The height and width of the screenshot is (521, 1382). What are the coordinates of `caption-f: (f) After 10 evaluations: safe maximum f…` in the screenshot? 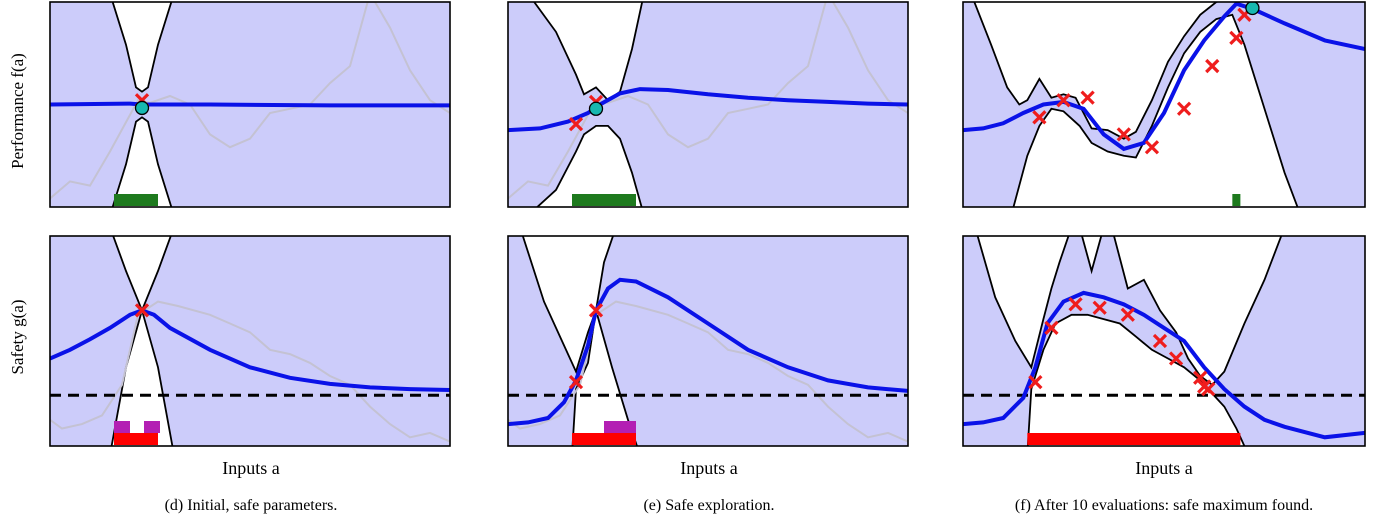 It's located at (1164, 505).